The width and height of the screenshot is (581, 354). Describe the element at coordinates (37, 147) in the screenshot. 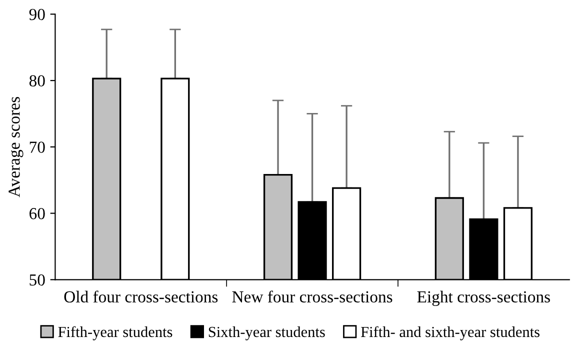

I see `y-tick-label: 70` at that location.